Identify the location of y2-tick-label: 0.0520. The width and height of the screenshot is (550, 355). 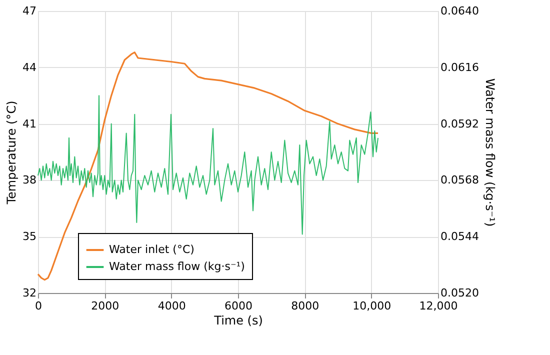
(459, 293).